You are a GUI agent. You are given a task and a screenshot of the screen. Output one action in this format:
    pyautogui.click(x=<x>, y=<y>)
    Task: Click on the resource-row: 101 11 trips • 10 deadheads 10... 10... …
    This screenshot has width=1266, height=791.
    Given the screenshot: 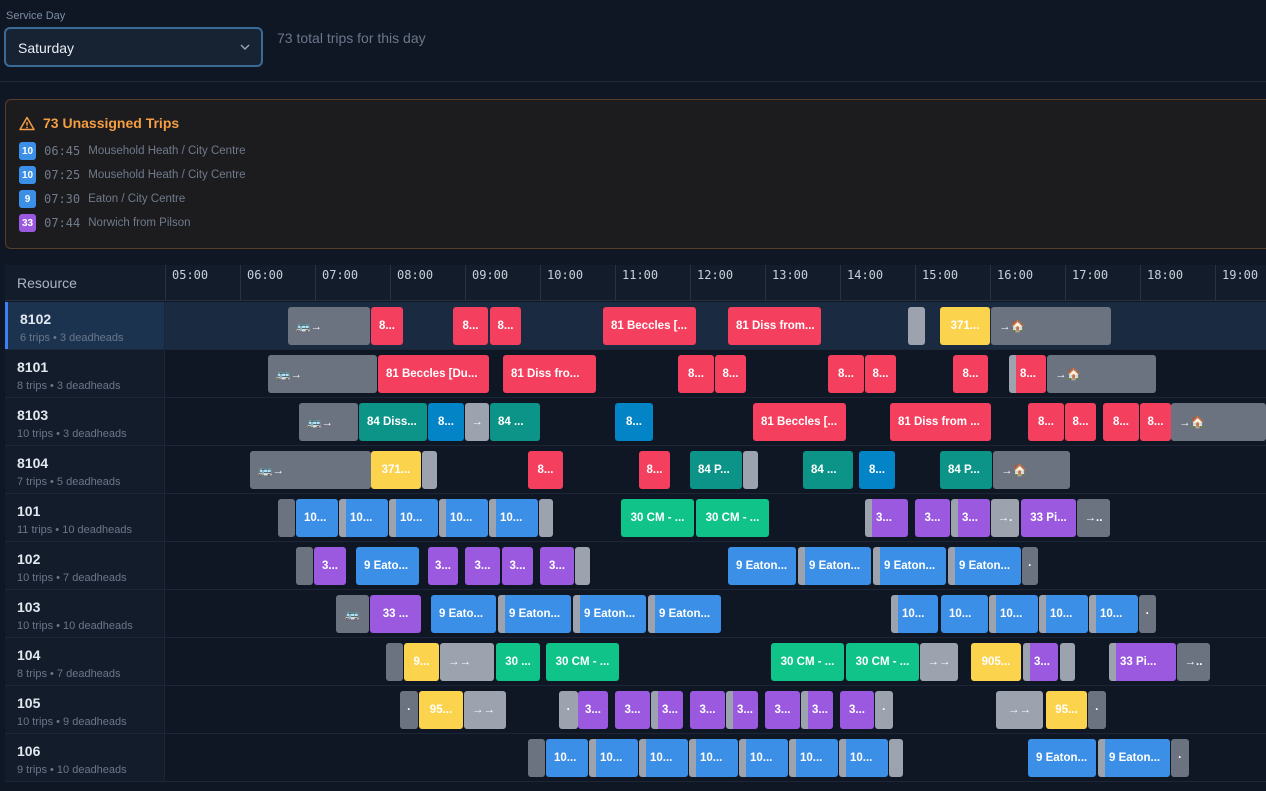 What is the action you would take?
    pyautogui.click(x=635, y=518)
    